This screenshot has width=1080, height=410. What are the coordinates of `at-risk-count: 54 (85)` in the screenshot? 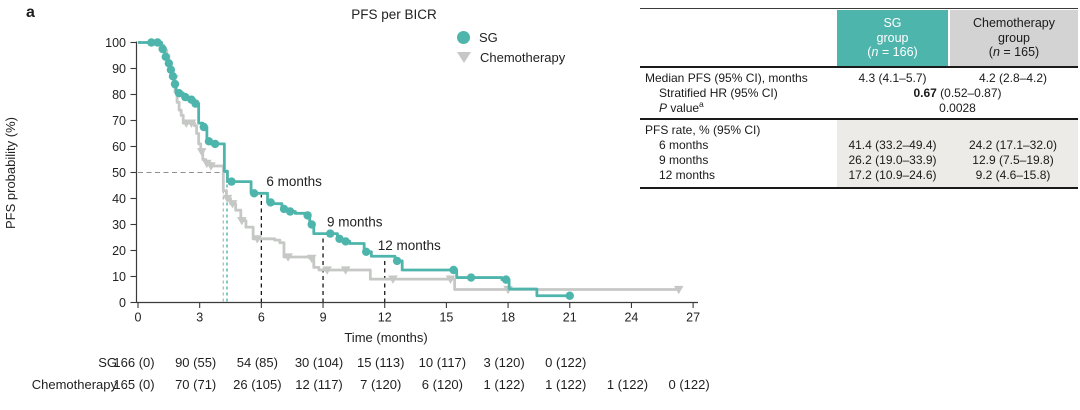 It's located at (257, 362).